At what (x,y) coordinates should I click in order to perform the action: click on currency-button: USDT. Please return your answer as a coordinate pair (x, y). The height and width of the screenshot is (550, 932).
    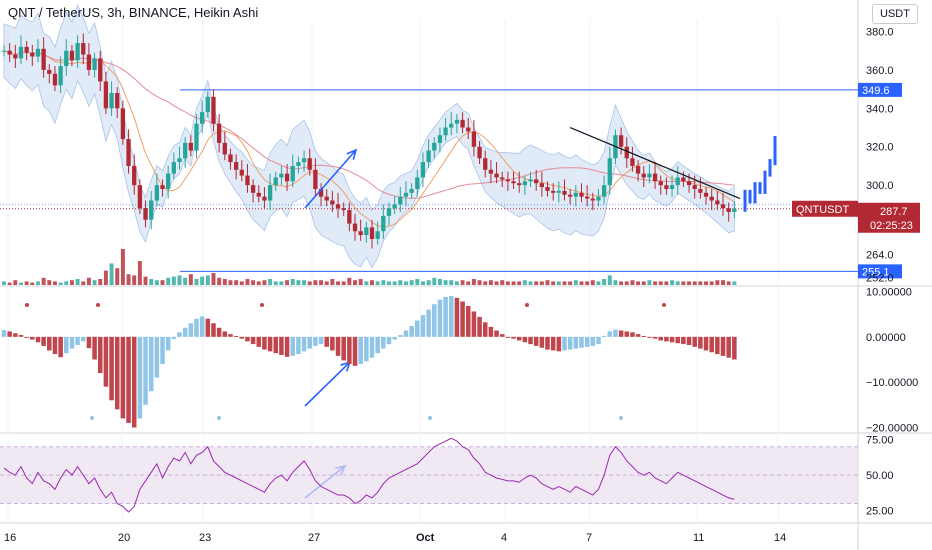
    Looking at the image, I should click on (895, 14).